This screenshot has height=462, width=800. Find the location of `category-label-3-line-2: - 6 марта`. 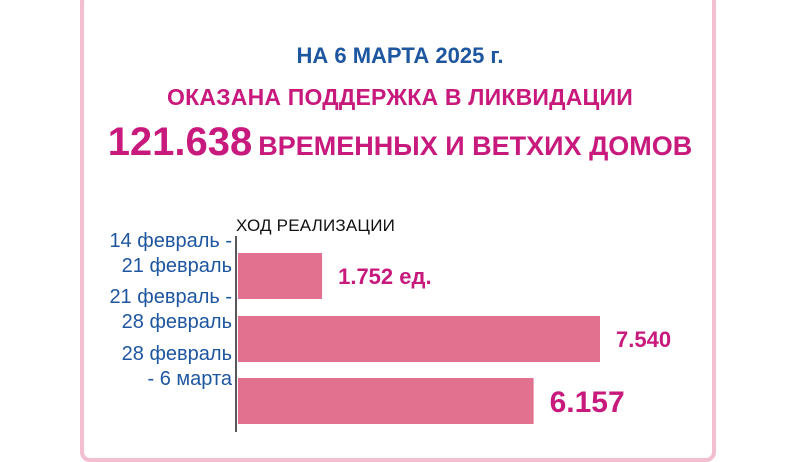

category-label-3-line-2: - 6 марта is located at coordinates (189, 379).